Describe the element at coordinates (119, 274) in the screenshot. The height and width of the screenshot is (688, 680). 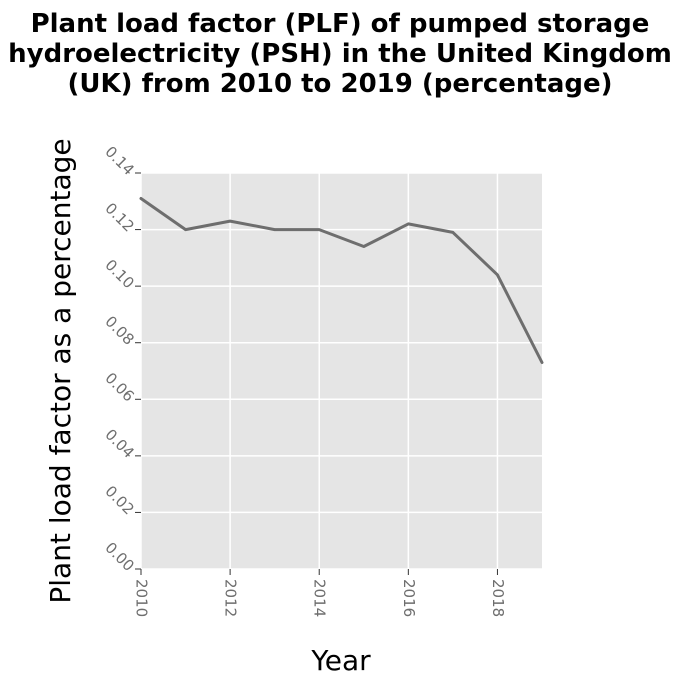
I see `y-tick-label: 0.10` at that location.